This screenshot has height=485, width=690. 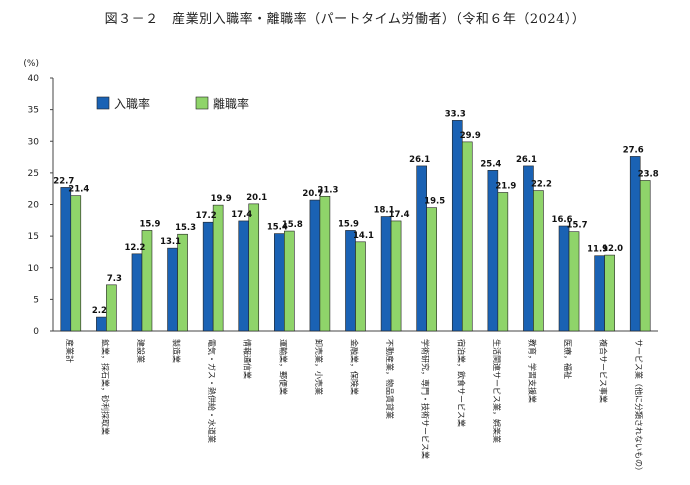 I want to click on value-label-separation-rate: 15.3, so click(x=185, y=228).